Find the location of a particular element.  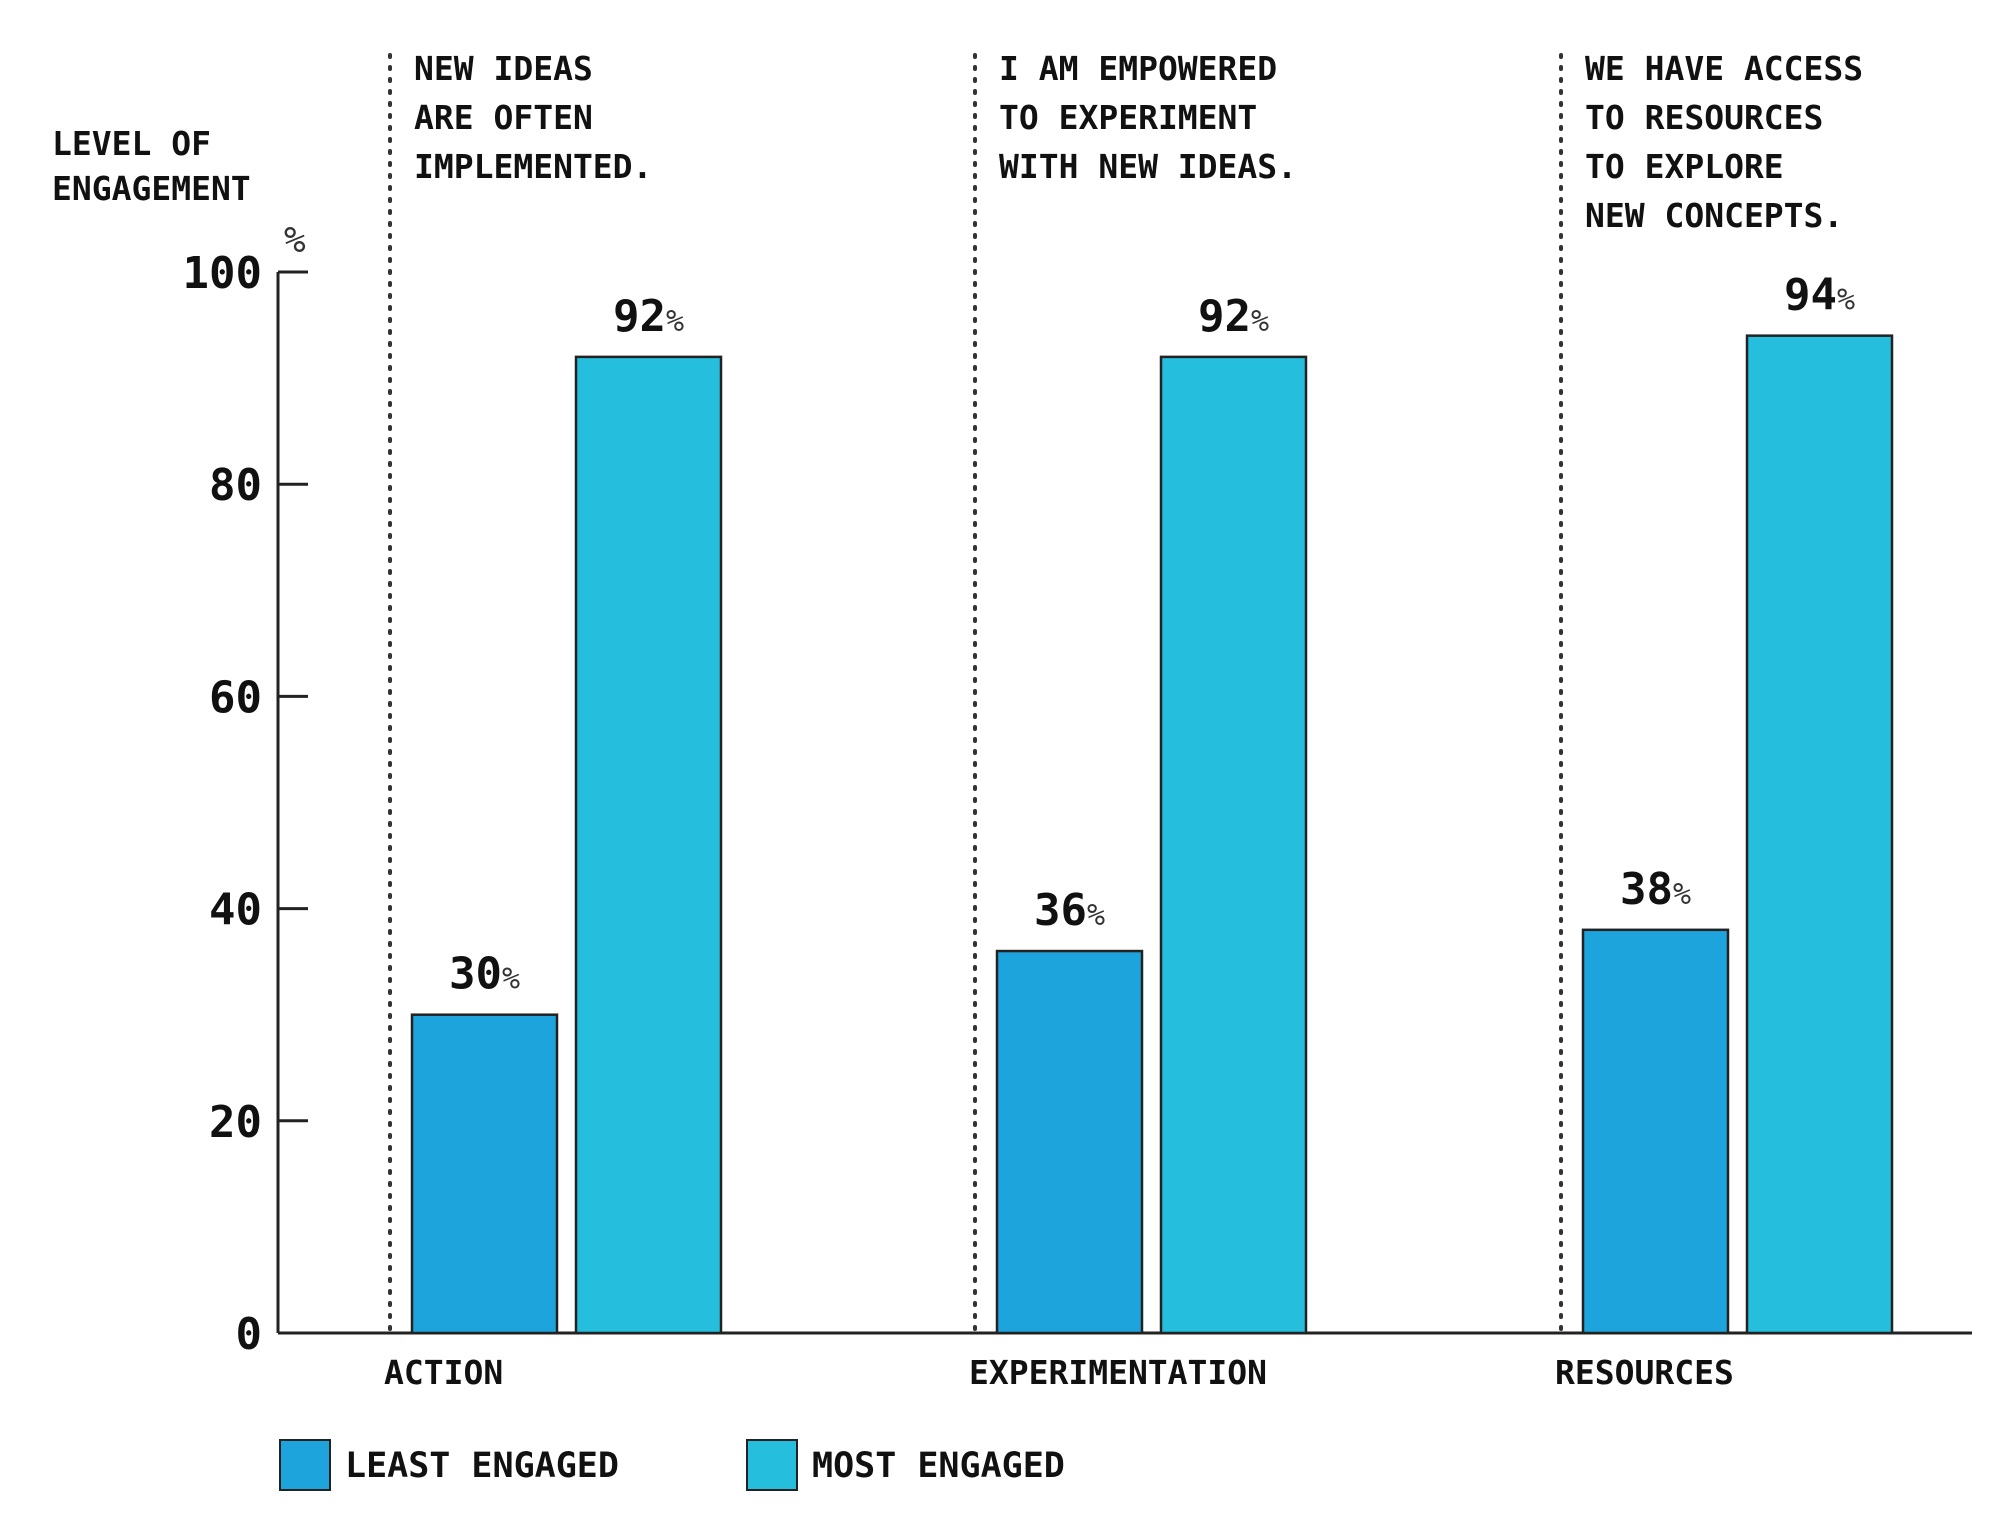

statement-resources-line-2: TO RESOURCES is located at coordinates (1704, 117).